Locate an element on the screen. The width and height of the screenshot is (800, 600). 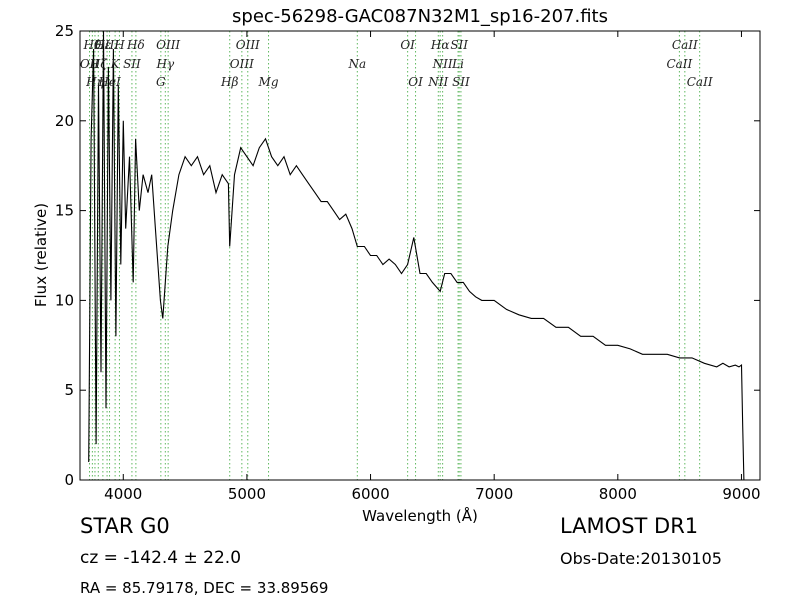
y-tick-label-3: 15 is located at coordinates (64, 211).